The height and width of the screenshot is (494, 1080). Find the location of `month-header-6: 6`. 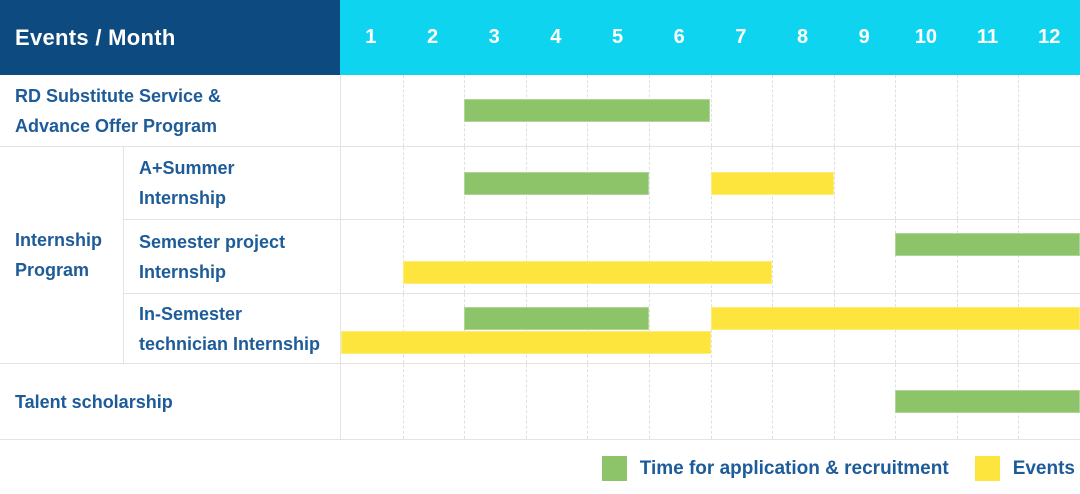

month-header-6: 6 is located at coordinates (679, 37).